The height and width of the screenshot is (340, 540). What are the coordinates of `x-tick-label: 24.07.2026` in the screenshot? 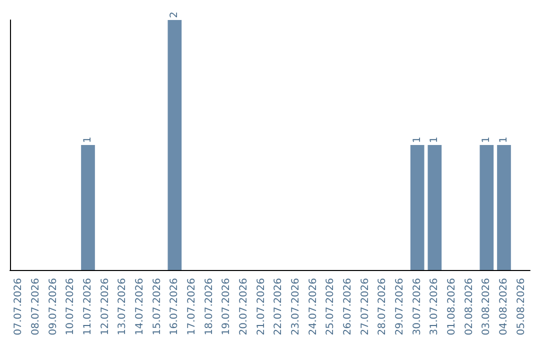 It's located at (313, 307).